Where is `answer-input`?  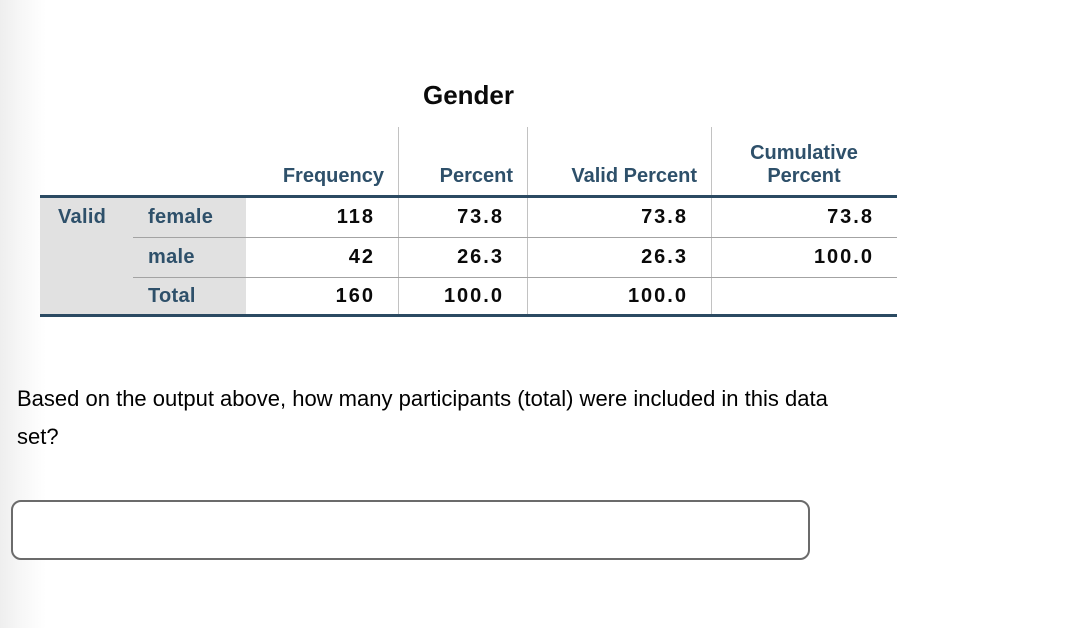
answer-input is located at coordinates (410, 530).